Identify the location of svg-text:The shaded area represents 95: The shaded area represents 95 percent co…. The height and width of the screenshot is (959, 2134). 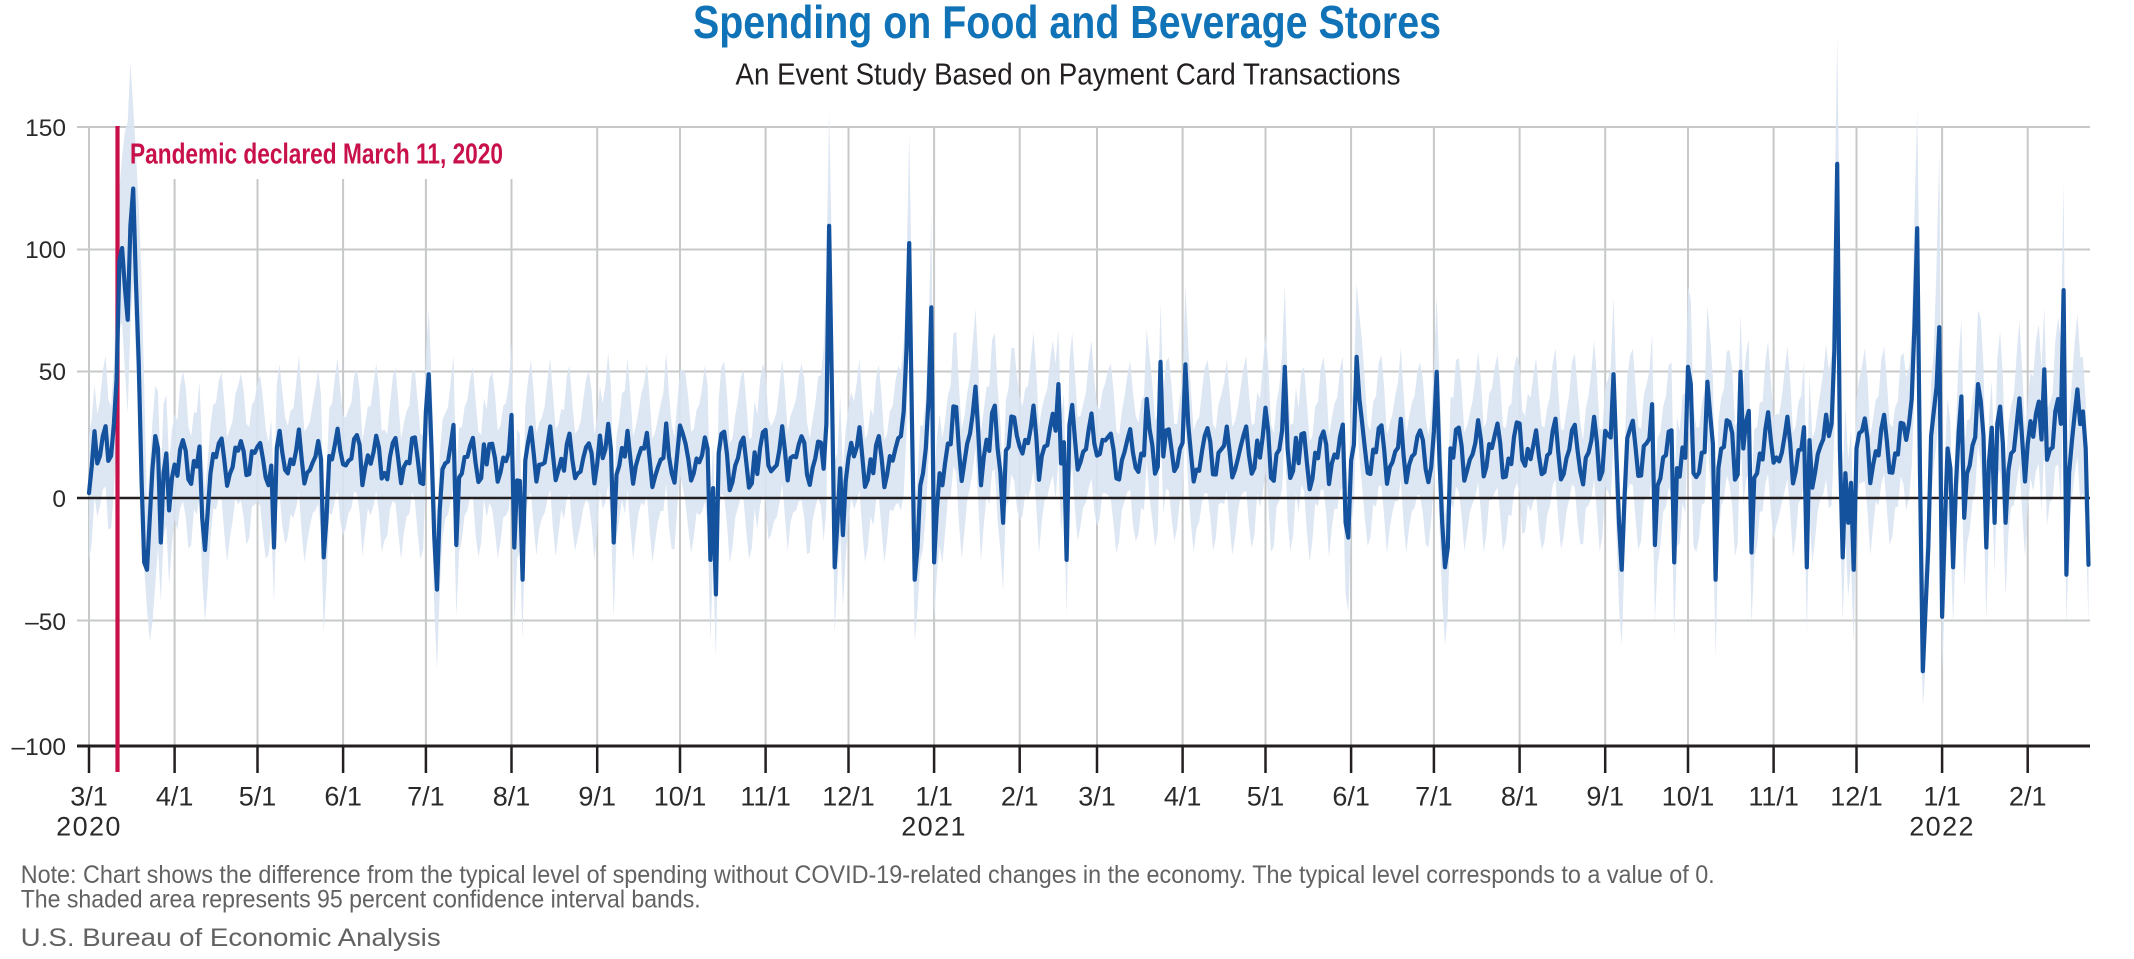
(361, 900).